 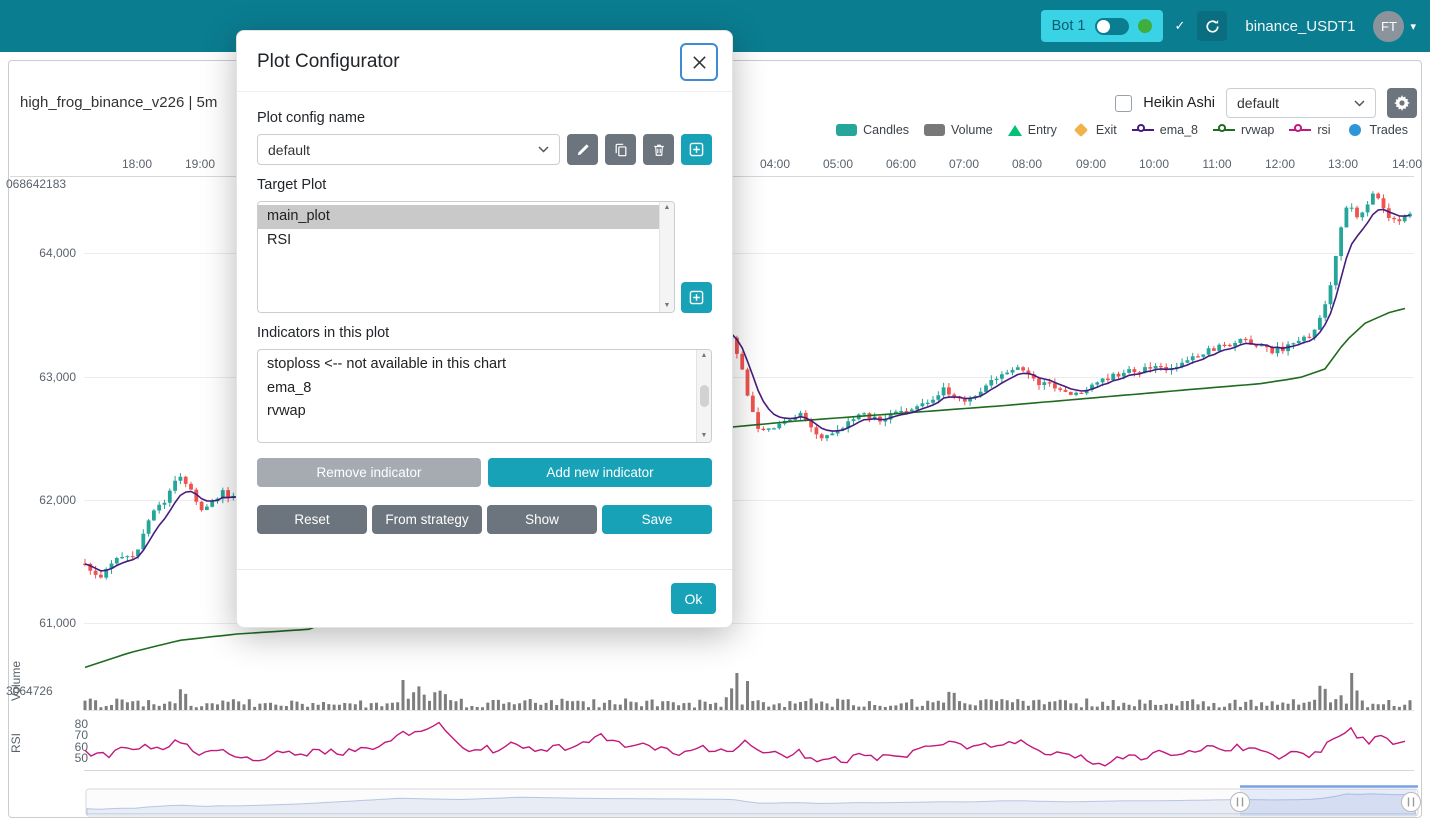 I want to click on plot-config-name-row: default, so click(x=484, y=149).